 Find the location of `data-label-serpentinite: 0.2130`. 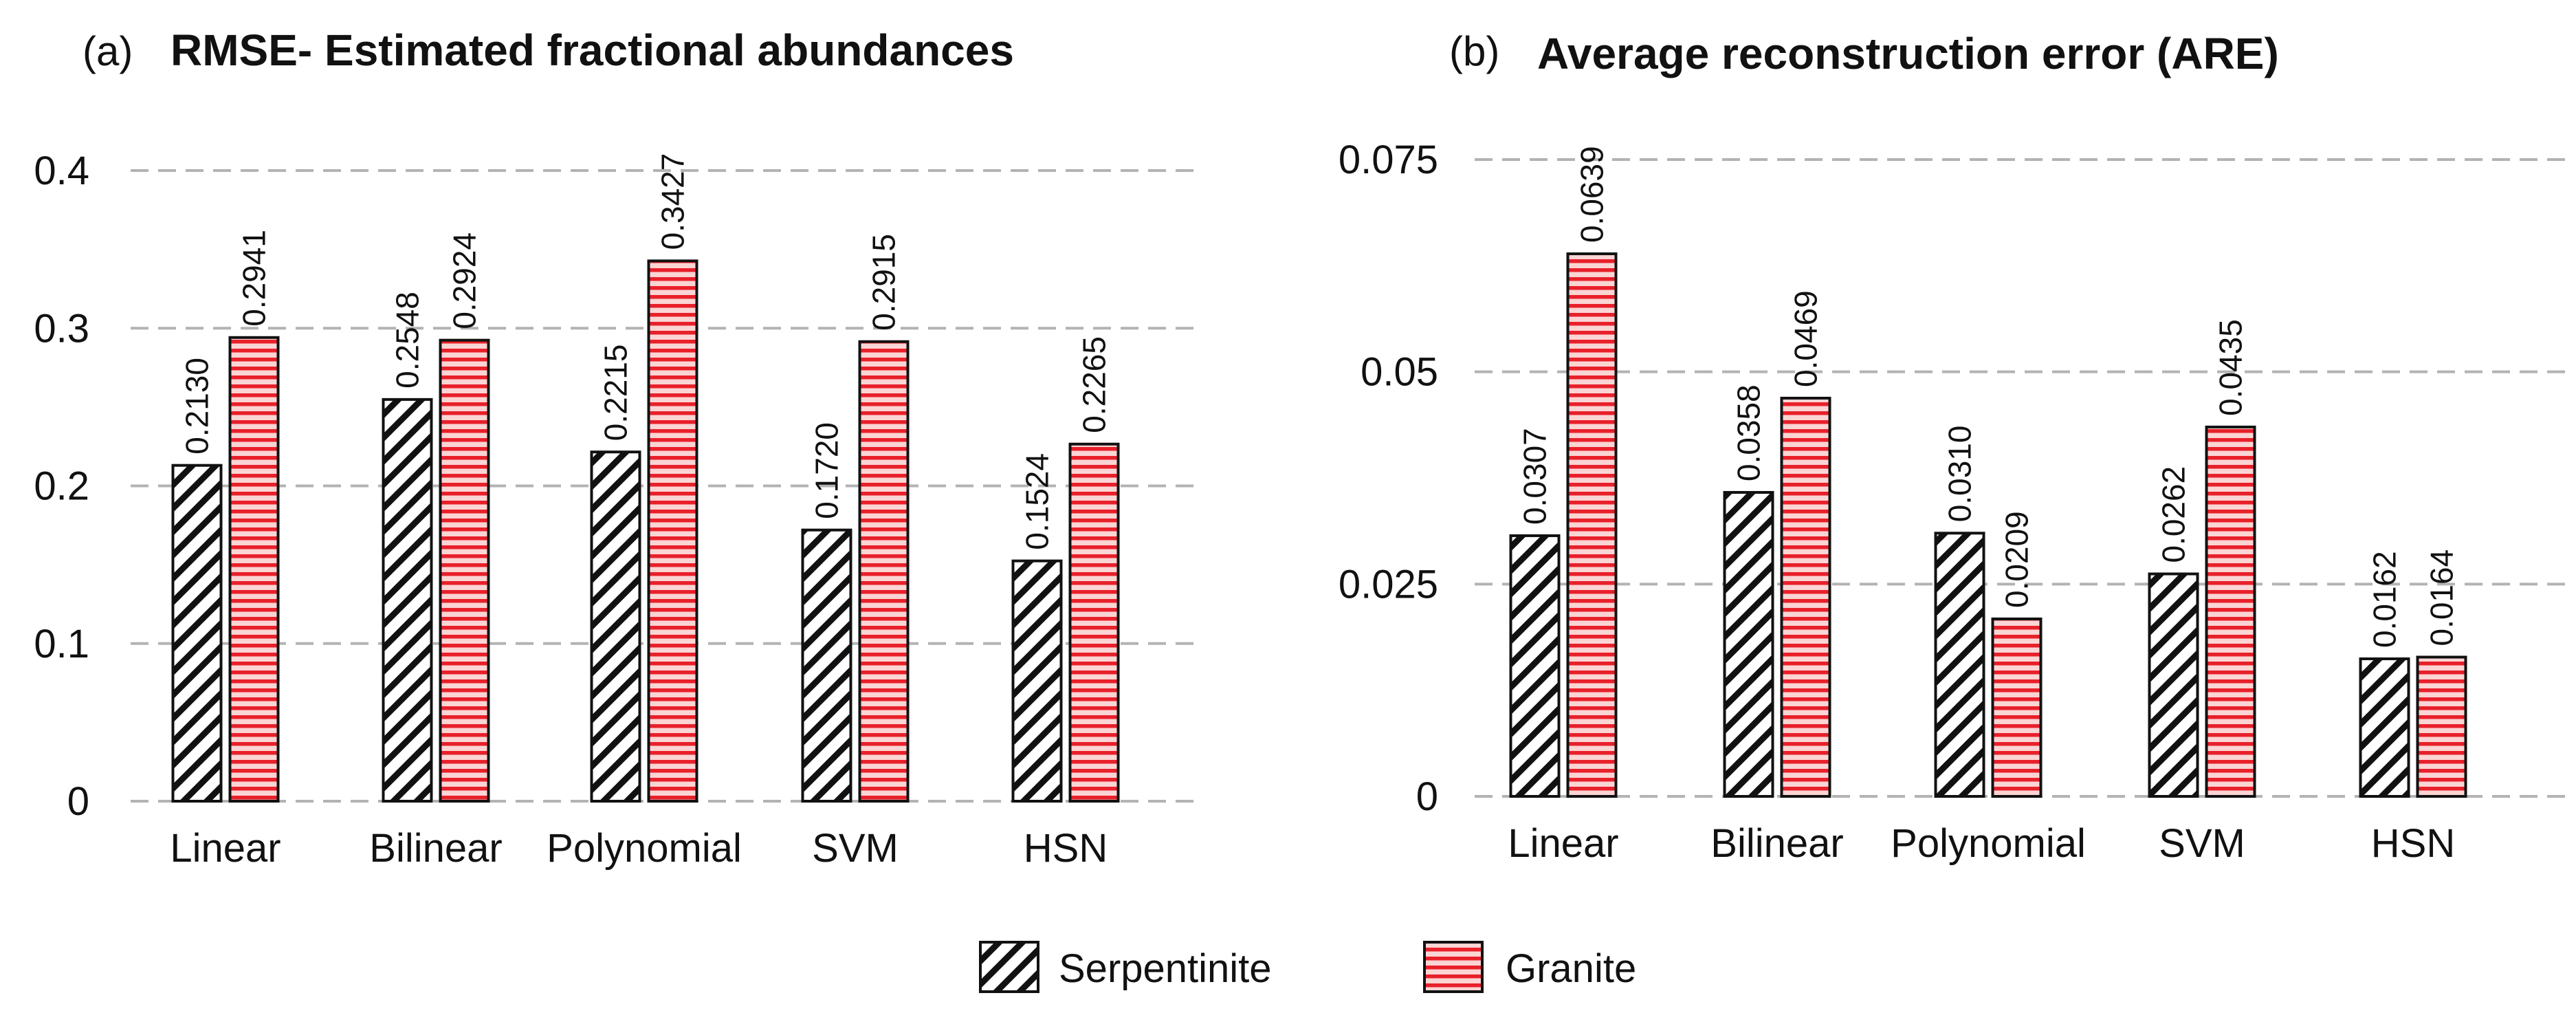

data-label-serpentinite: 0.2130 is located at coordinates (197, 406).